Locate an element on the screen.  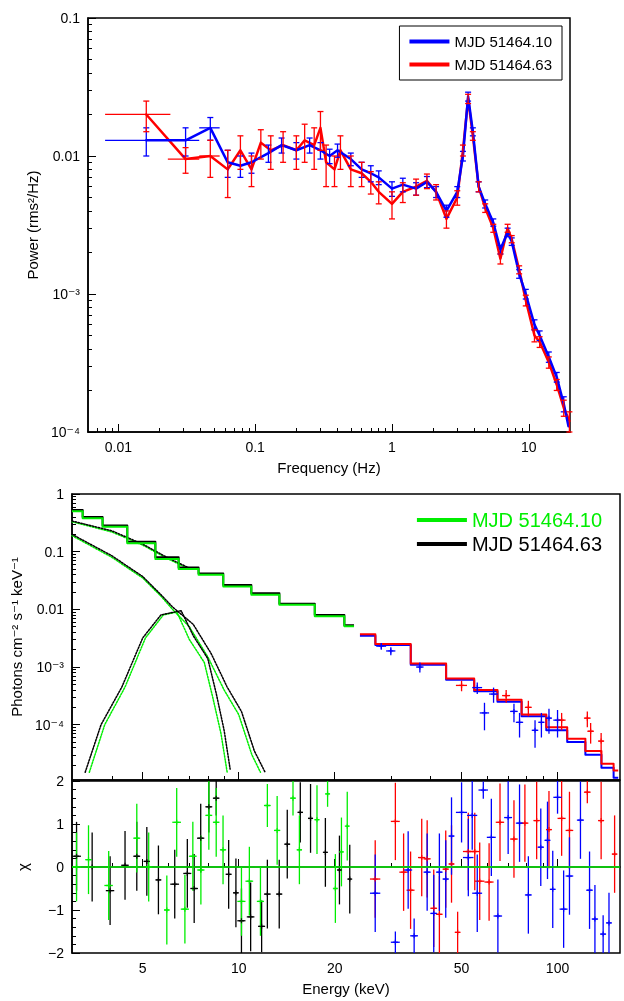
x-axis-title: Frequency (Hz) is located at coordinates (329, 467).